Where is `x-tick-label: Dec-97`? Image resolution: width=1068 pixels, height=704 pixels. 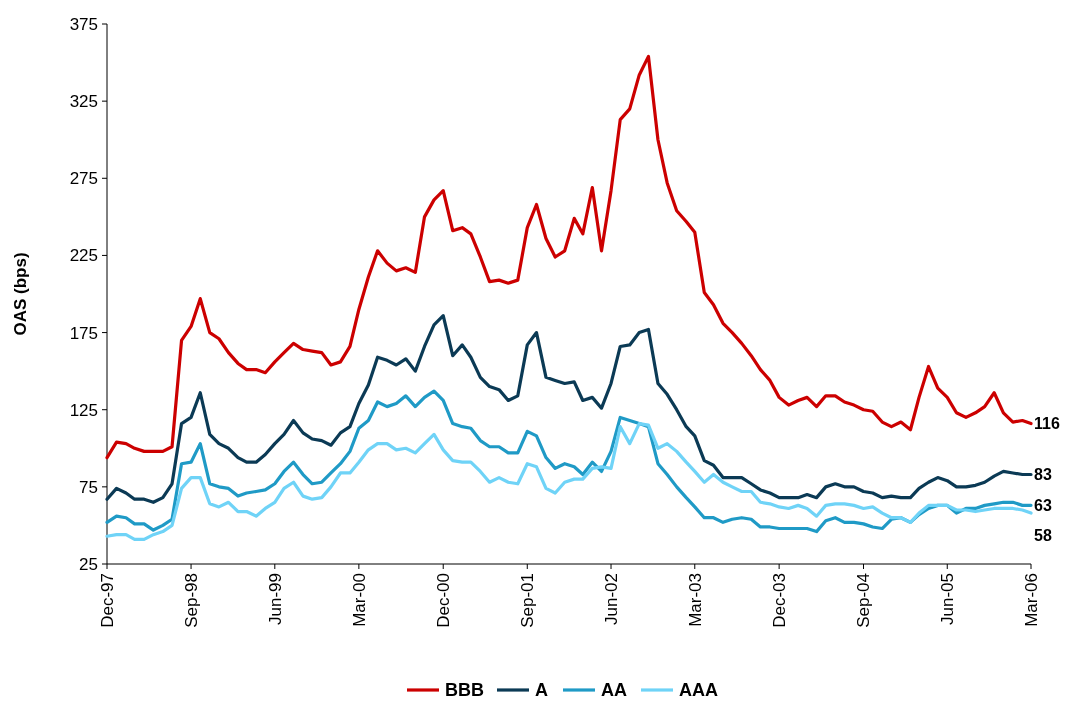 x-tick-label: Dec-97 is located at coordinates (107, 600).